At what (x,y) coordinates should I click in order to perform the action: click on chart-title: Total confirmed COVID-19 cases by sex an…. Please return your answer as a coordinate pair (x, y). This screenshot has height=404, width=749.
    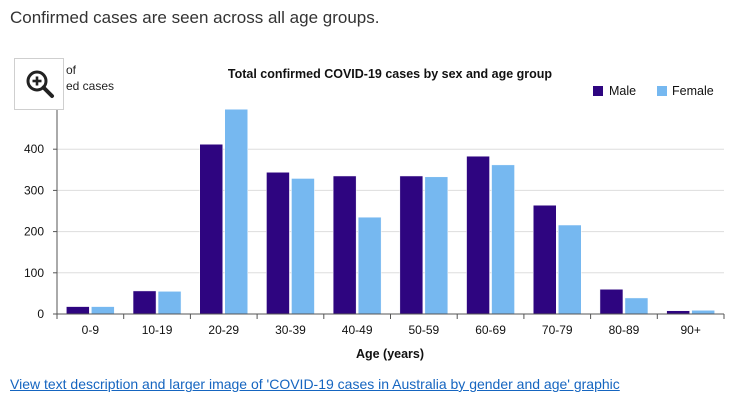
    Looking at the image, I should click on (390, 74).